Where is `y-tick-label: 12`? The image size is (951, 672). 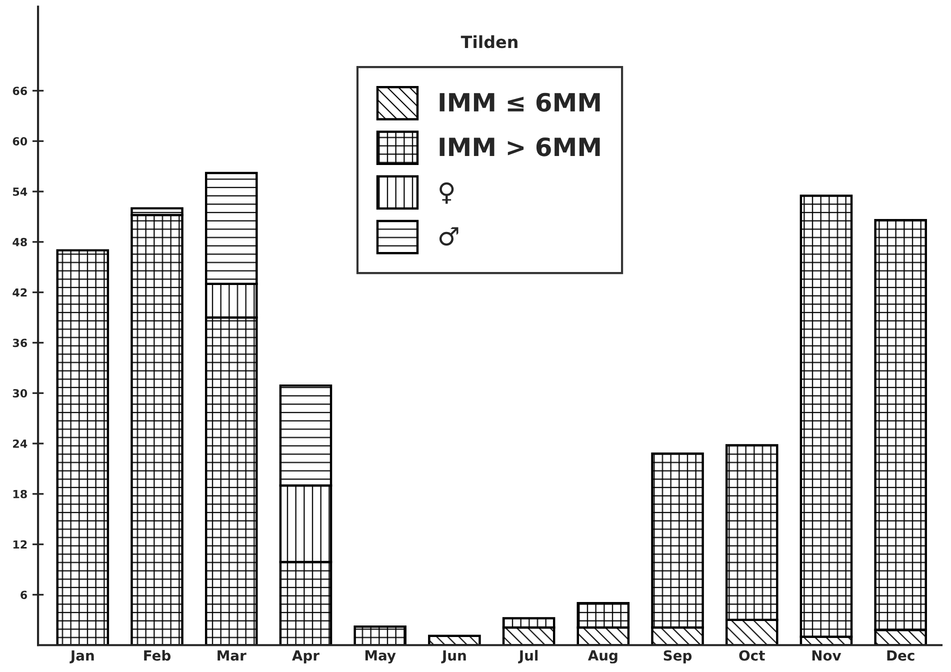 y-tick-label: 12 is located at coordinates (20, 544).